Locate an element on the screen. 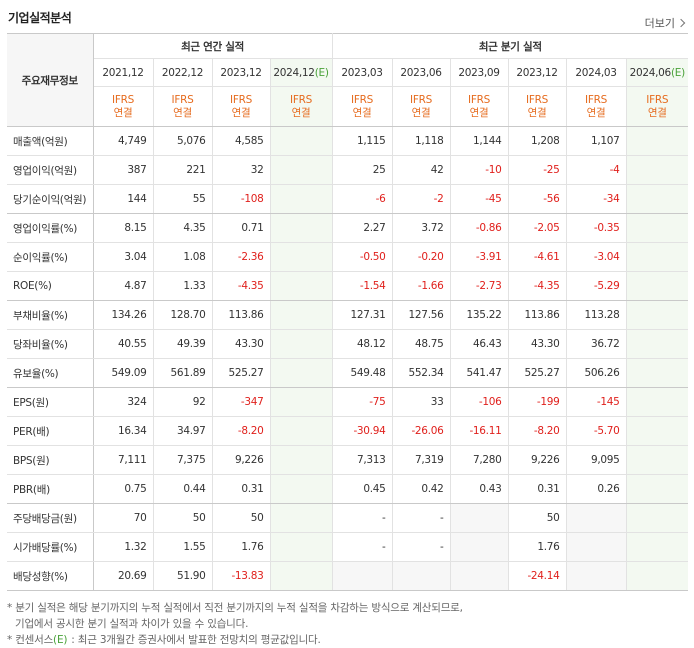  value-cell: -56 is located at coordinates (537, 199).